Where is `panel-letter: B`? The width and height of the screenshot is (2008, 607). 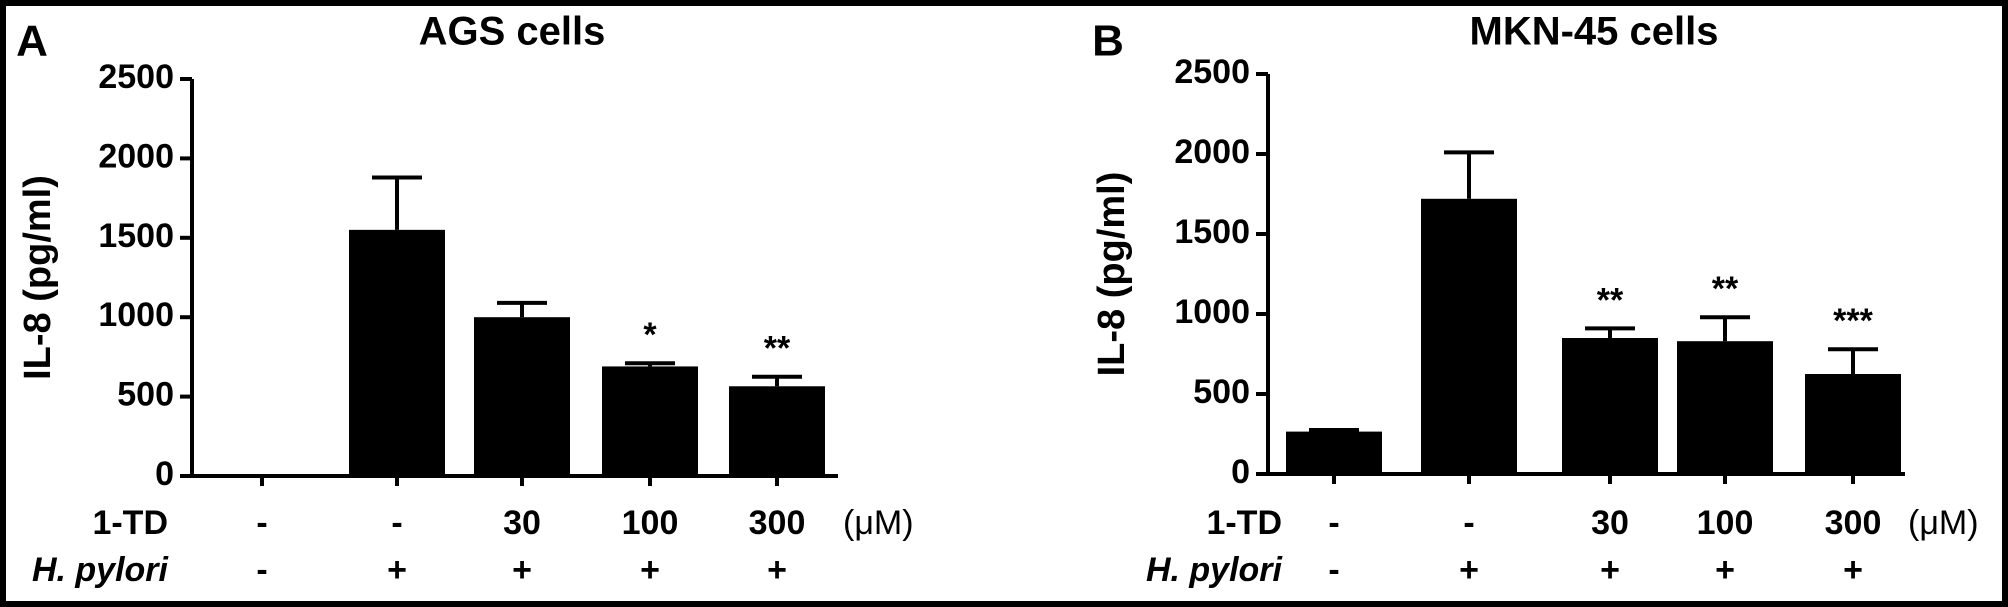
panel-letter: B is located at coordinates (1108, 41).